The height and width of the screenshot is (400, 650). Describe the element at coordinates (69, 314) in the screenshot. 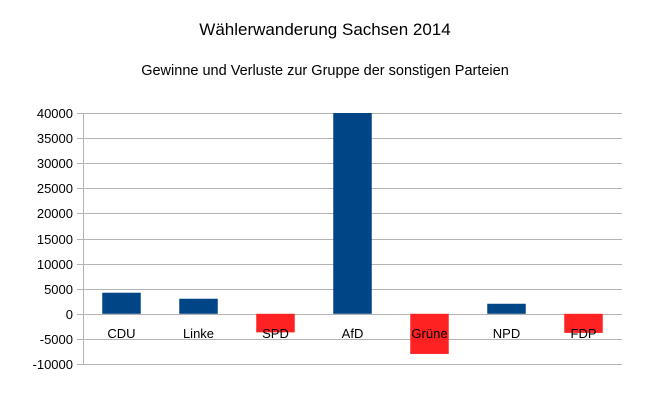

I see `y-tick-label: 0` at that location.